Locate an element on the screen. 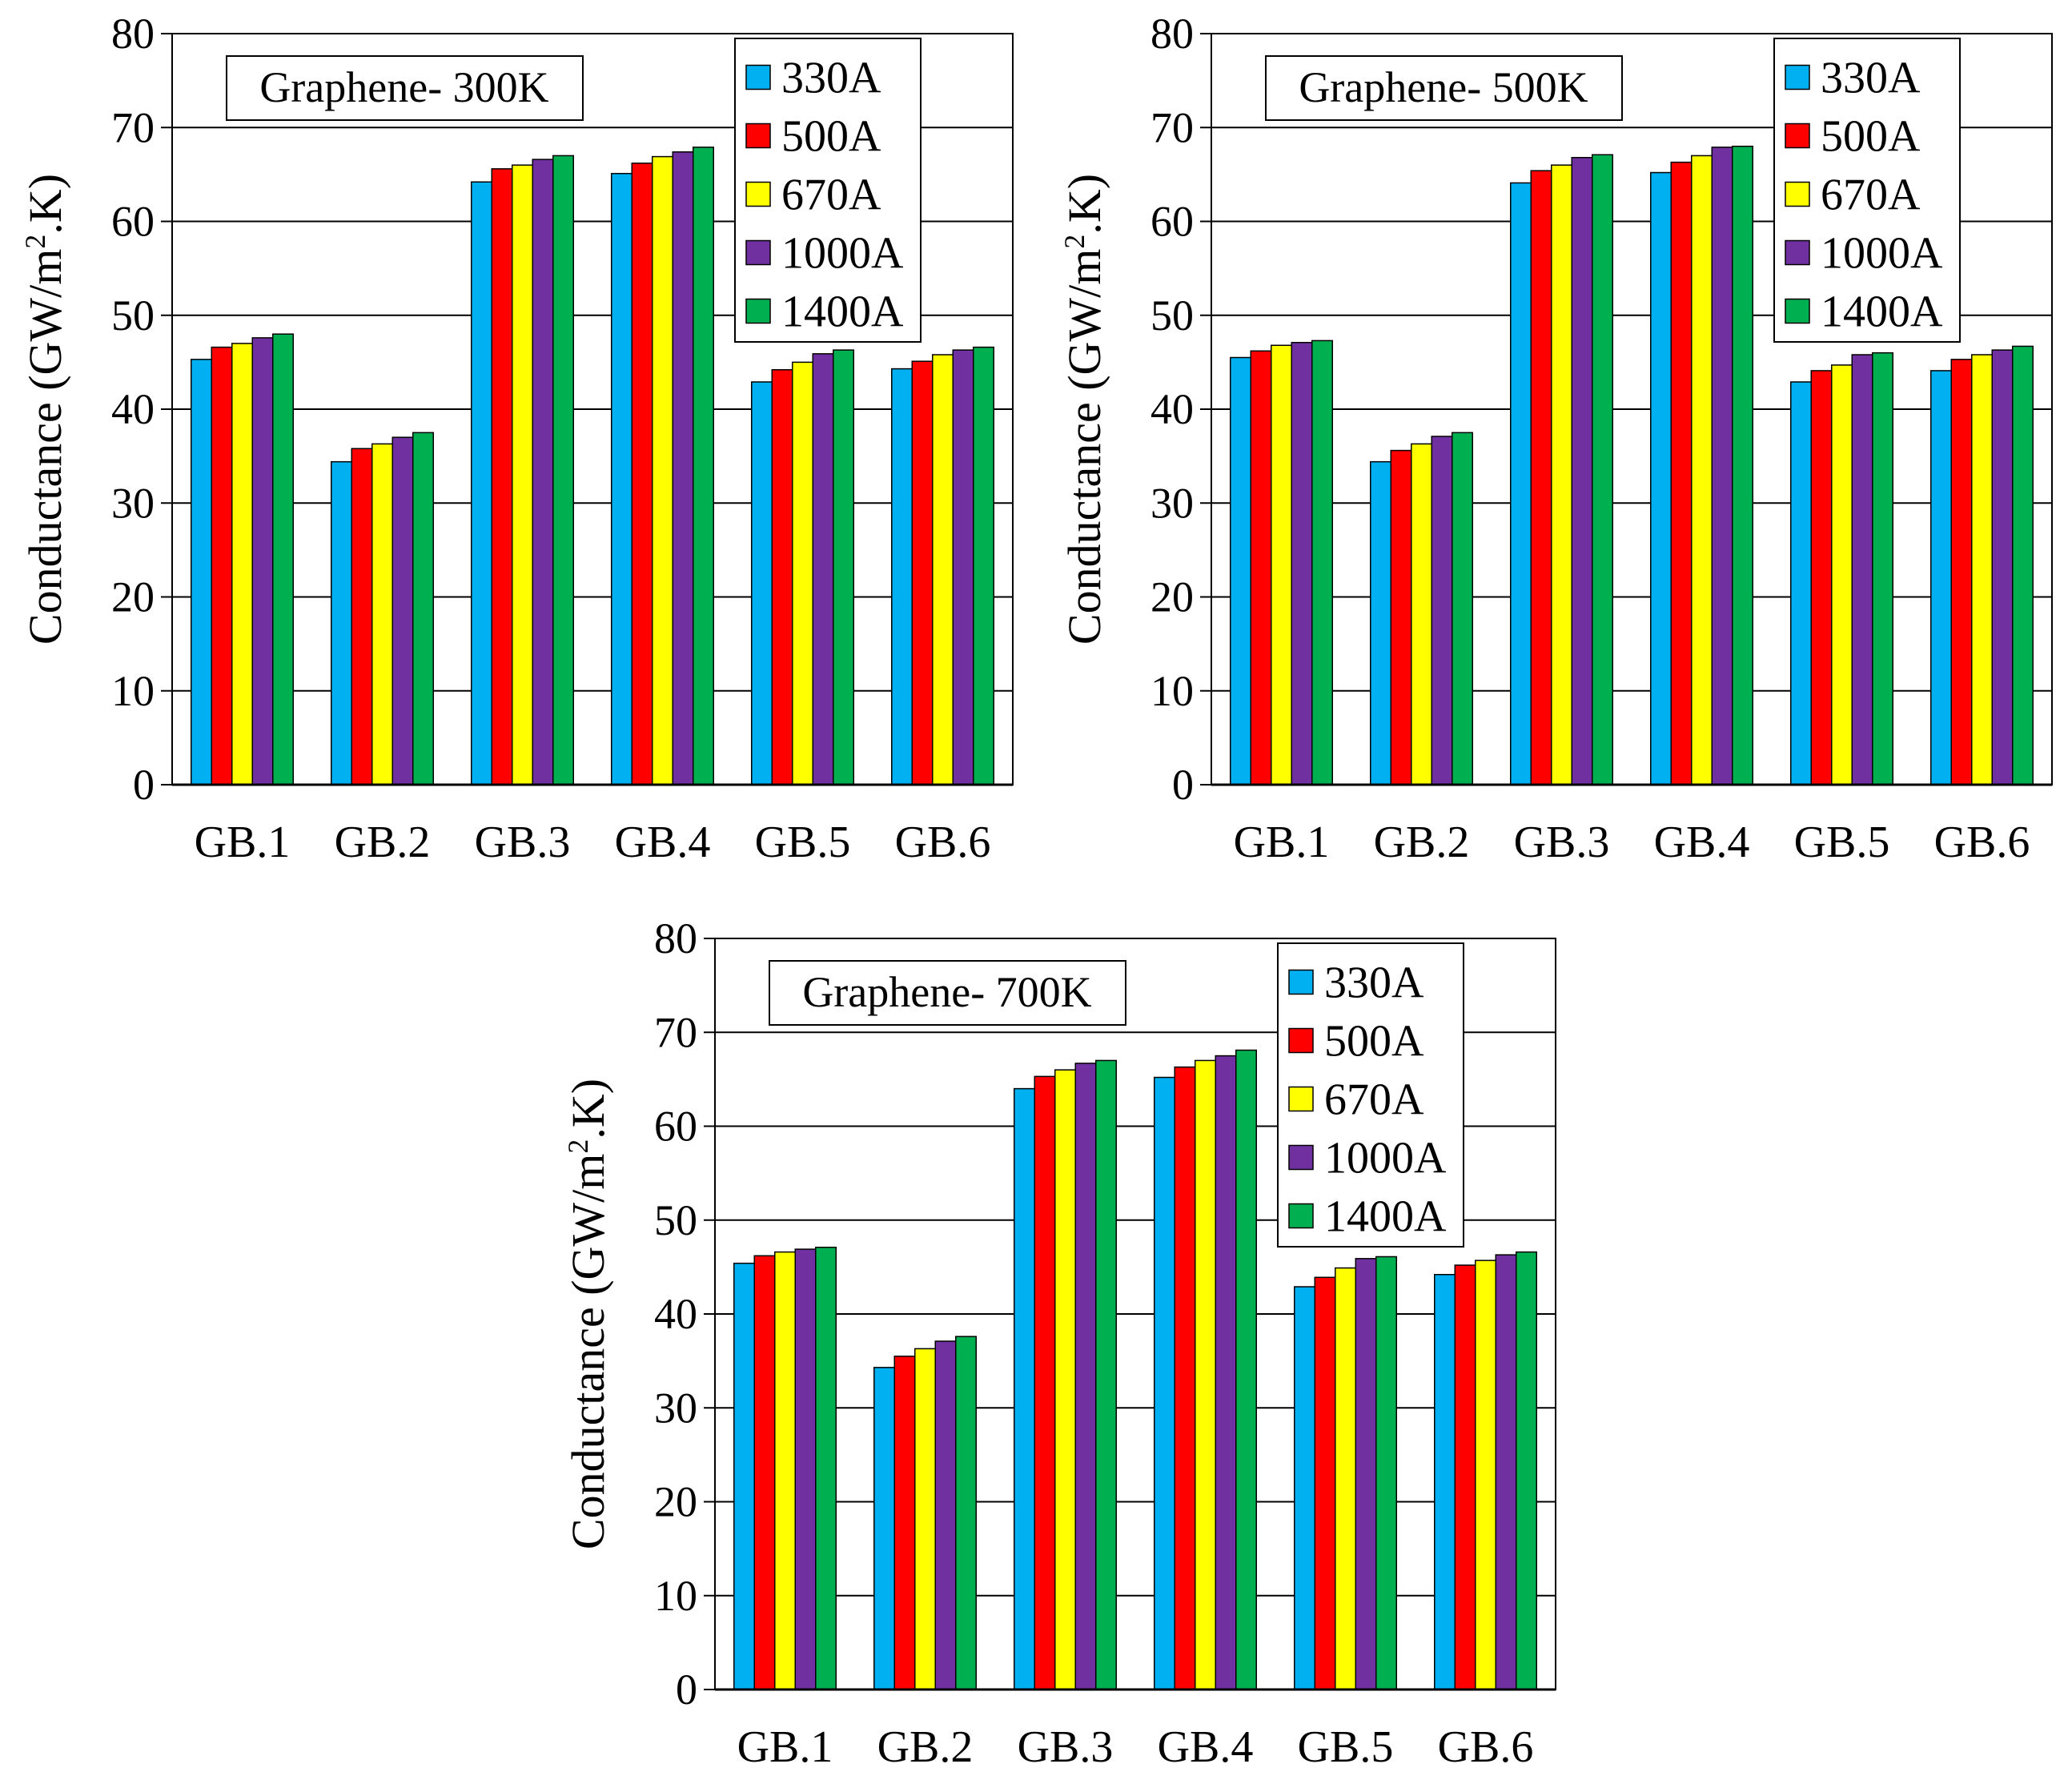  y-tick-label: 40 is located at coordinates (1172, 409).